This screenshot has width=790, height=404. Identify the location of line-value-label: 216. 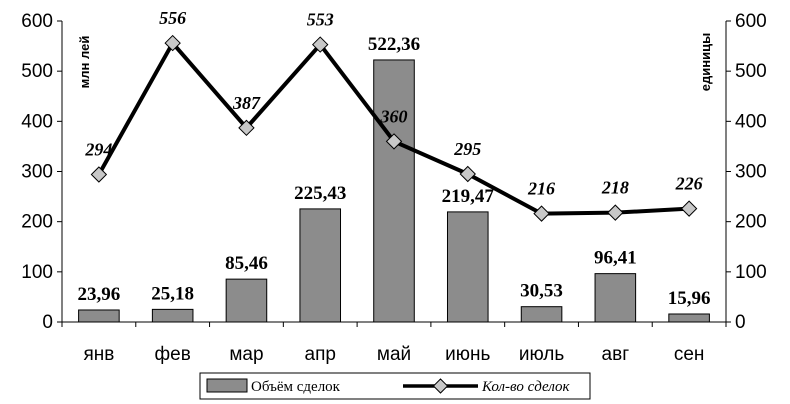
(541, 189).